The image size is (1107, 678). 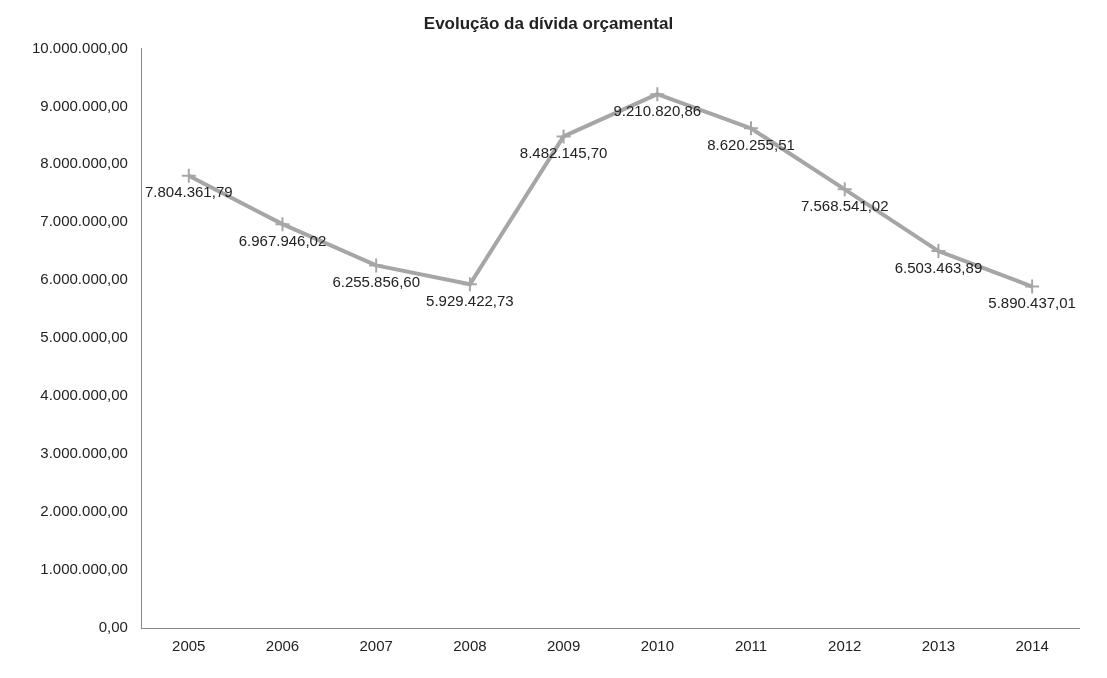 What do you see at coordinates (1032, 303) in the screenshot?
I see `data-label: 5.890.437,01` at bounding box center [1032, 303].